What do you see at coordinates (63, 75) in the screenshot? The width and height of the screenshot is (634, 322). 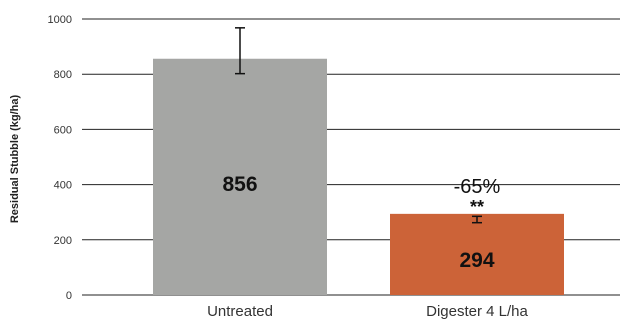 I see `y-tick-label-800: 800` at bounding box center [63, 75].